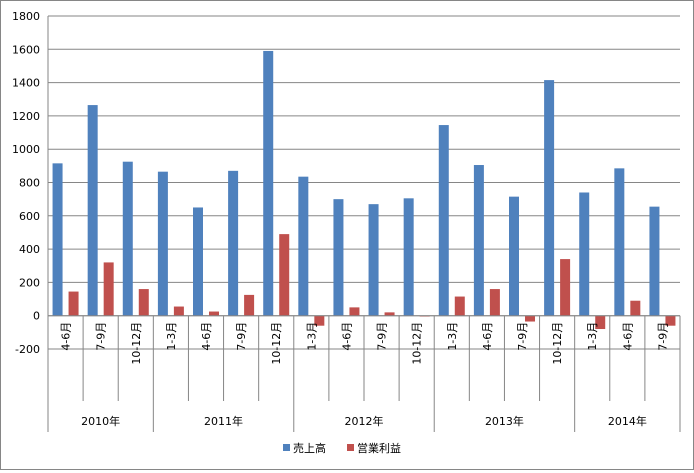 The width and height of the screenshot is (694, 473). I want to click on y-tick-label: 600, so click(29, 216).